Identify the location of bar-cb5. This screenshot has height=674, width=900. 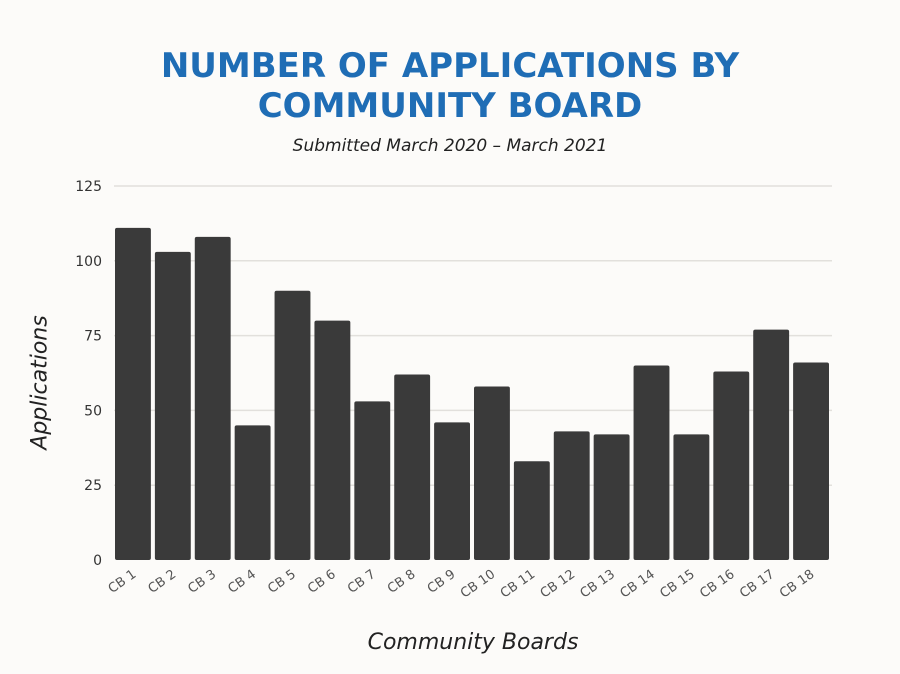
(292, 425).